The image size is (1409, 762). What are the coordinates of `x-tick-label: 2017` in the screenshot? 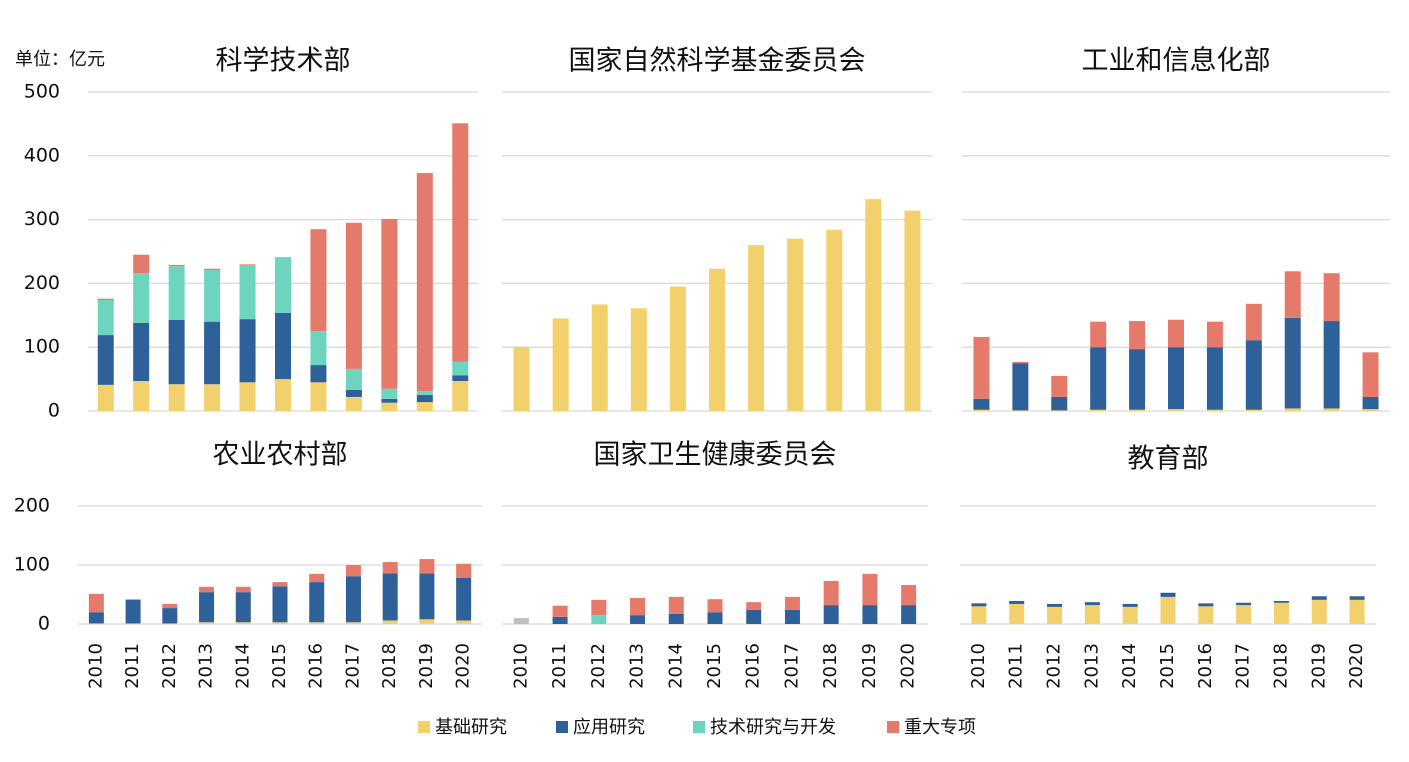 It's located at (352, 666).